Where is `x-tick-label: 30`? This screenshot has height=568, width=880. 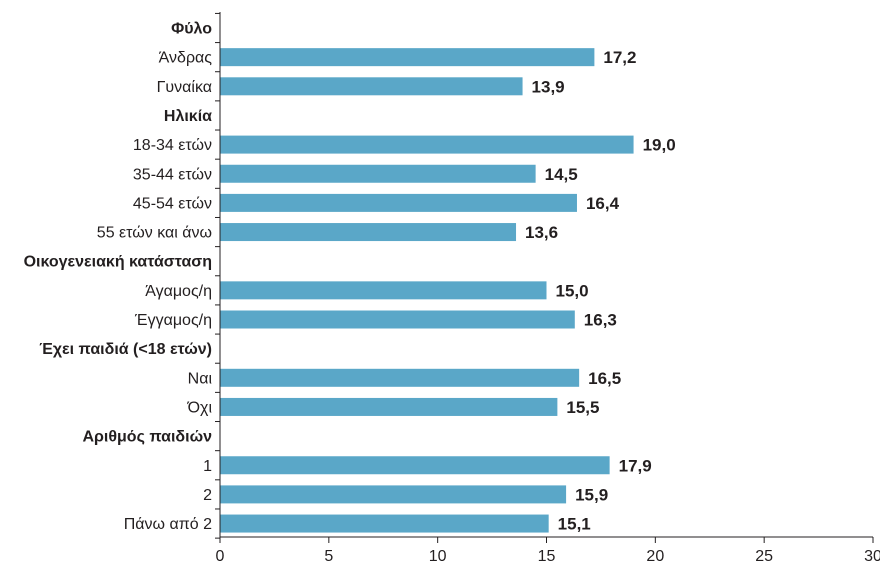 x-tick-label: 30 is located at coordinates (872, 556).